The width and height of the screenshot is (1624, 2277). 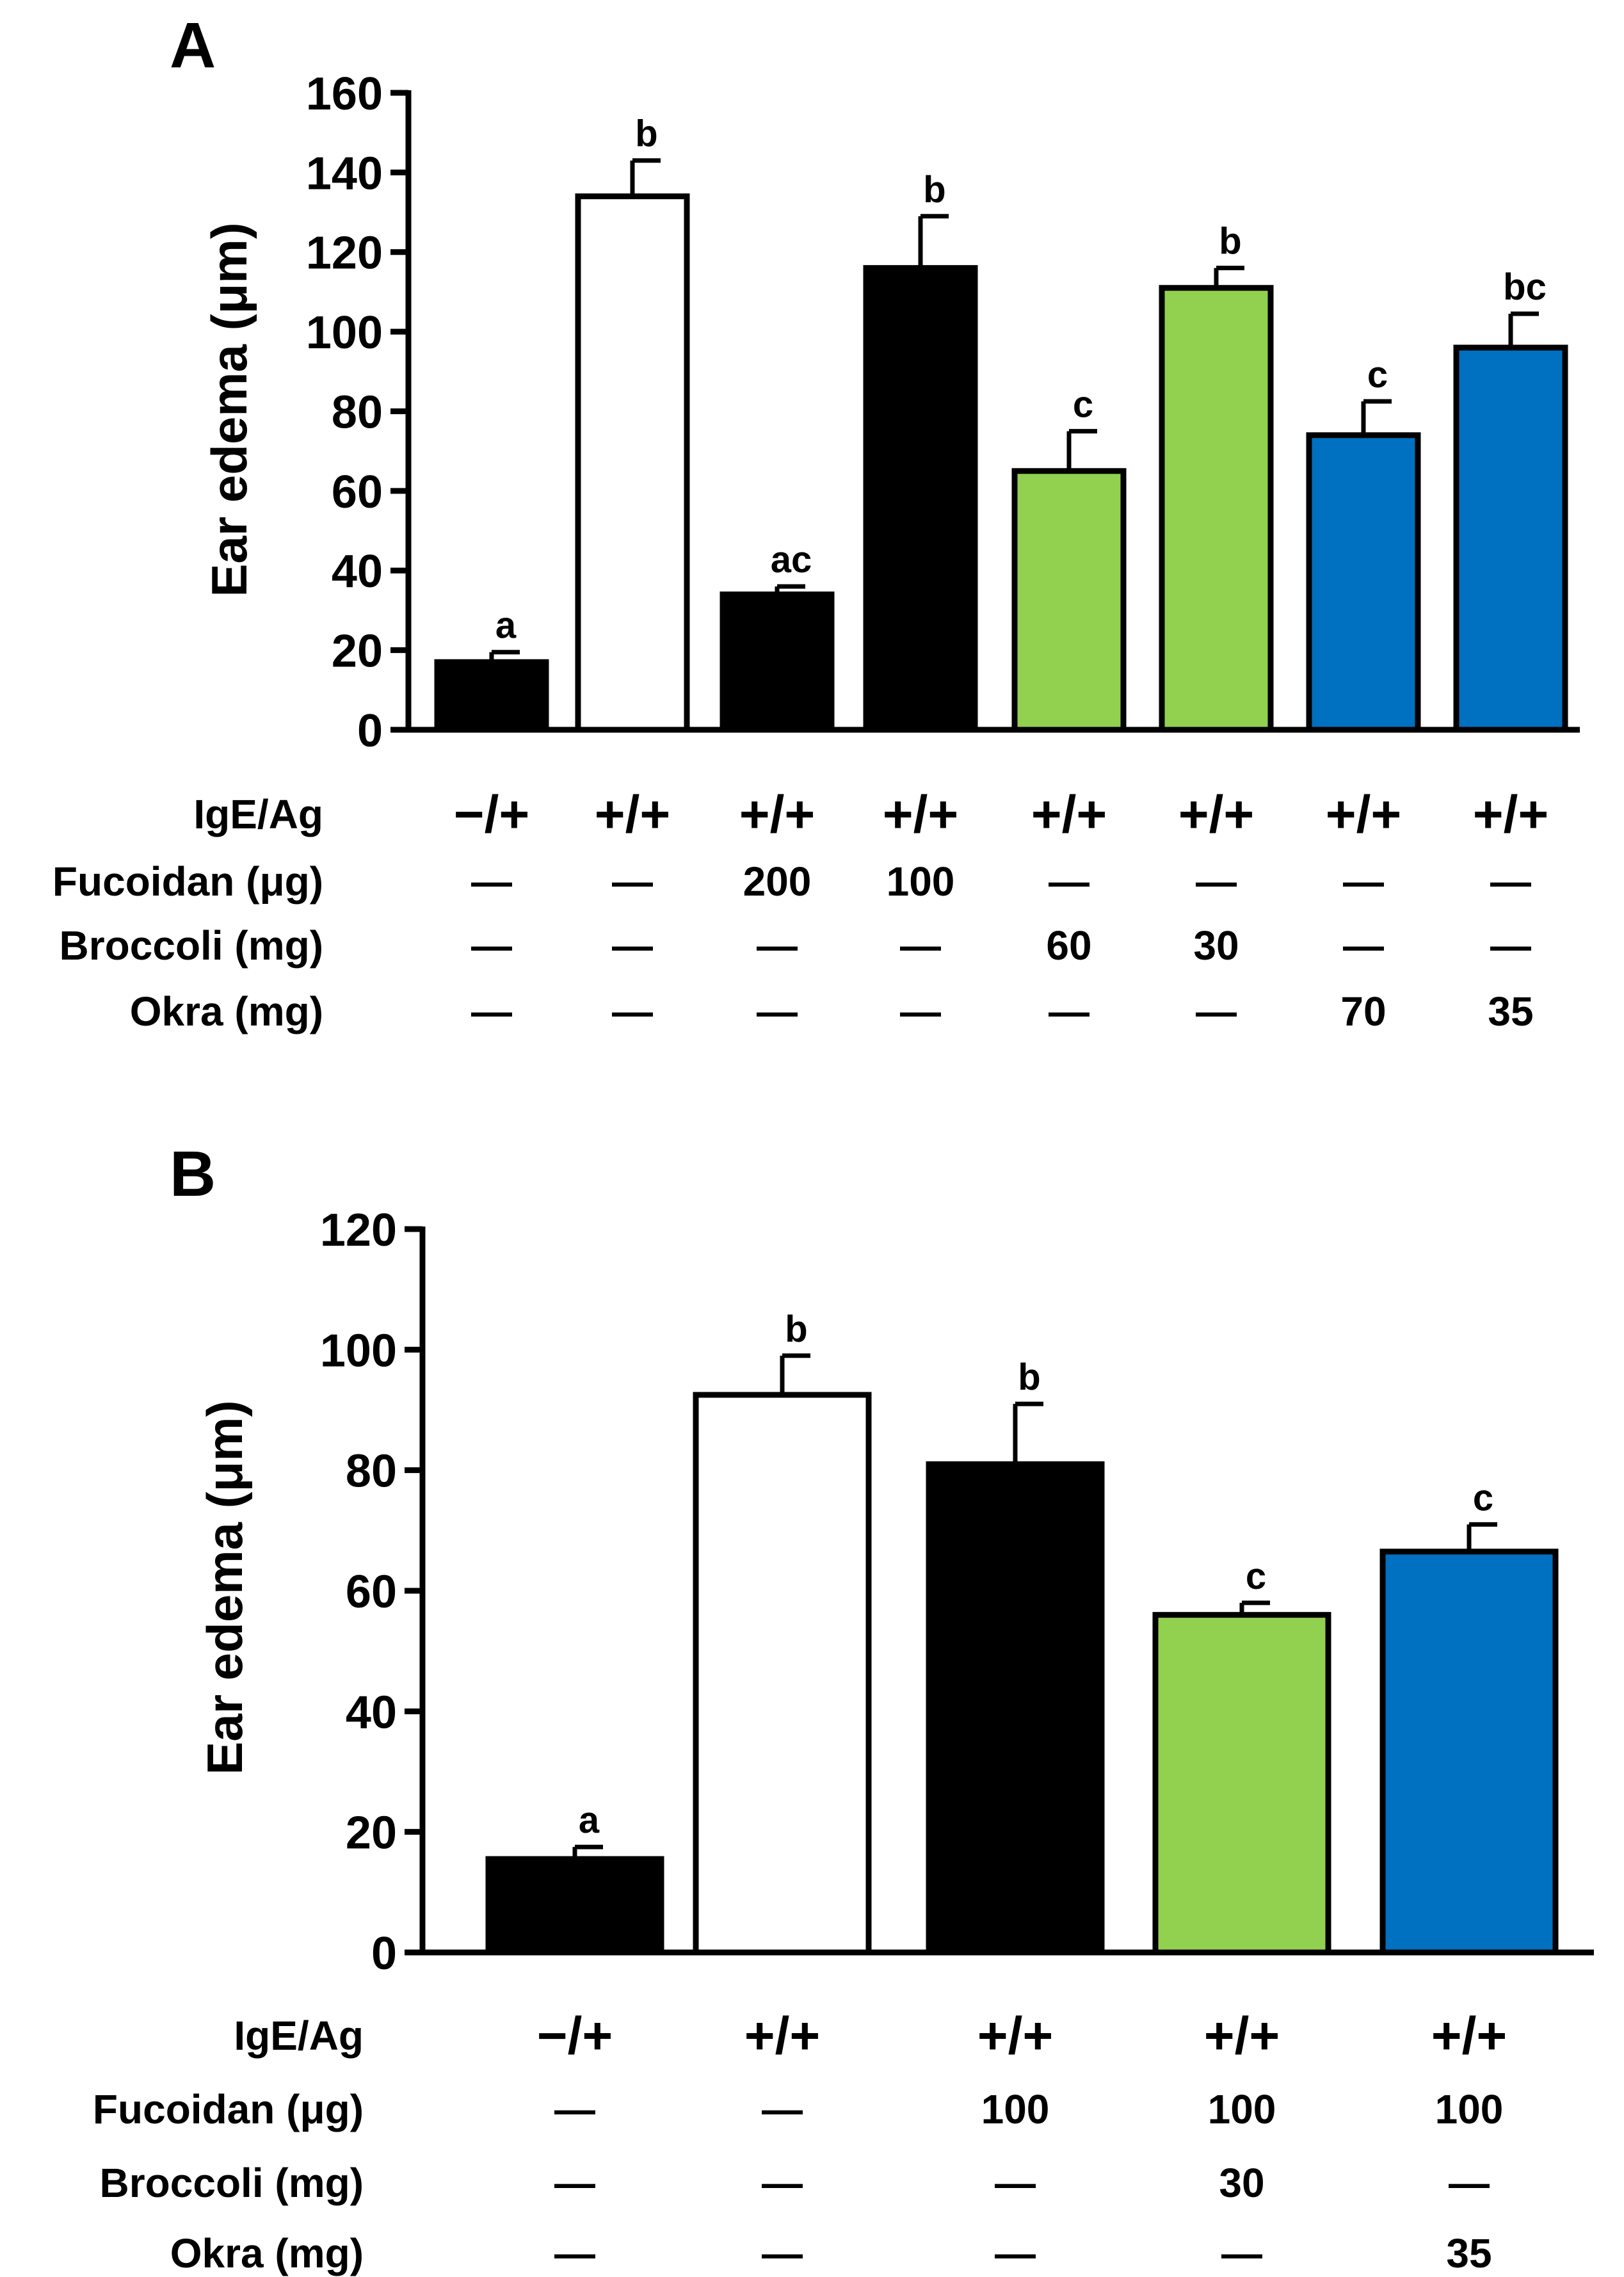 I want to click on treatment-cell: 60, so click(x=1068, y=945).